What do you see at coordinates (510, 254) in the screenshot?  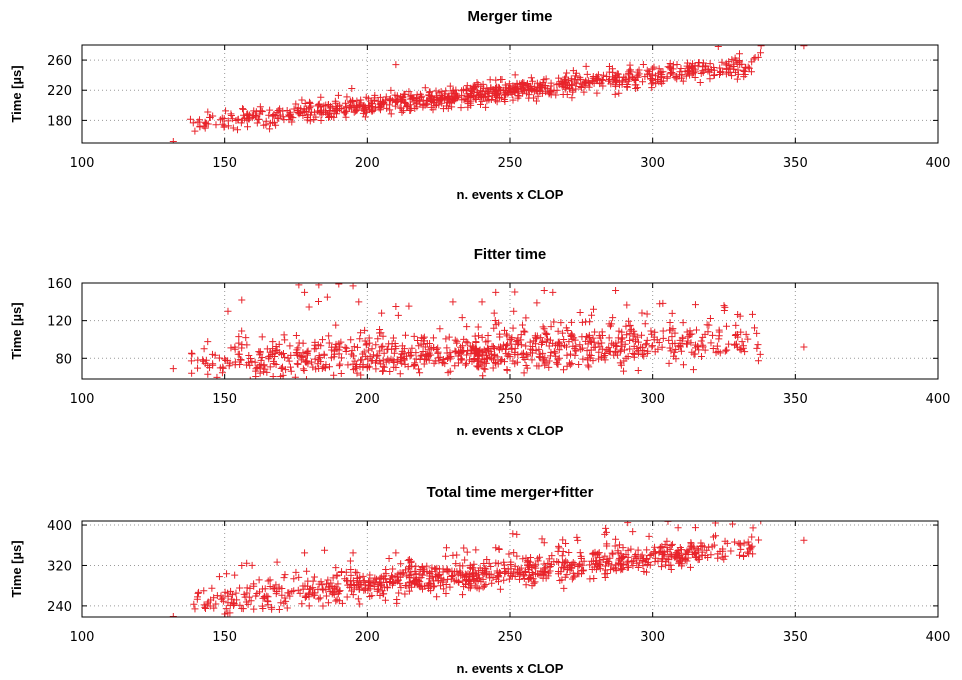 I see `chart-title: Fitter time` at bounding box center [510, 254].